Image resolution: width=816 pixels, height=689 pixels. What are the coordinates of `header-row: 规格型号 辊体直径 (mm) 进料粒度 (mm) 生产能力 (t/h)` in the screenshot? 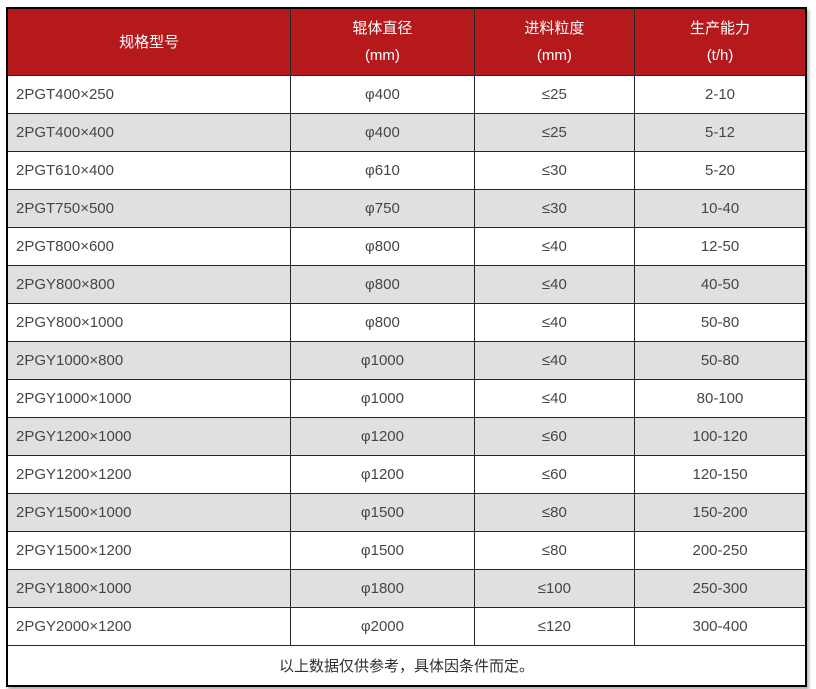 It's located at (406, 41).